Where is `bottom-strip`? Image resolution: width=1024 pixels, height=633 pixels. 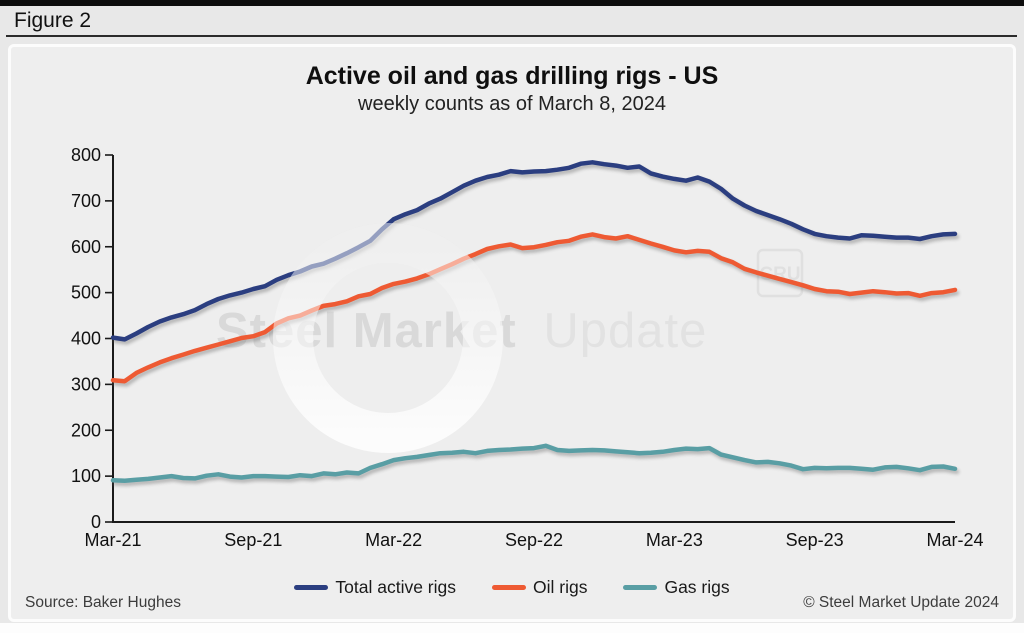 bottom-strip is located at coordinates (512, 628).